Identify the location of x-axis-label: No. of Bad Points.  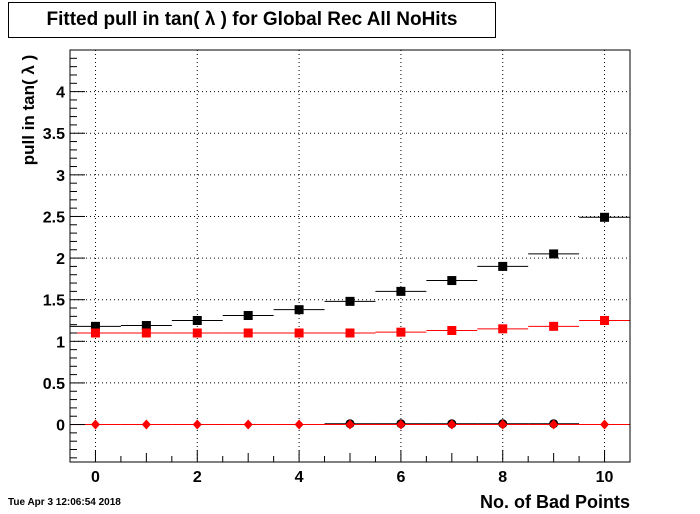
(555, 502).